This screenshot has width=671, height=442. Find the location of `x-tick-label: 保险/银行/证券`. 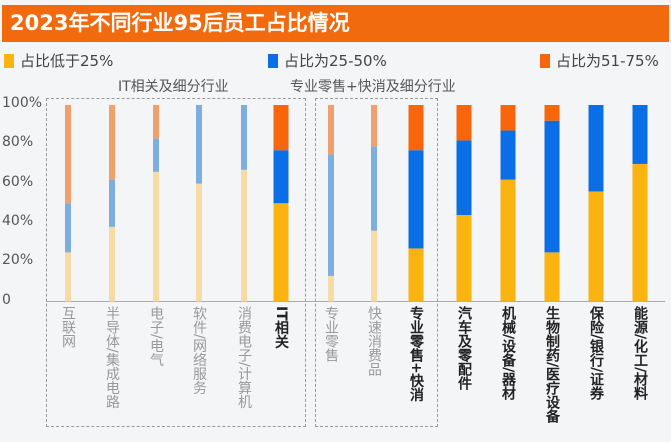

x-tick-label: 保险/银行/证券 is located at coordinates (596, 353).